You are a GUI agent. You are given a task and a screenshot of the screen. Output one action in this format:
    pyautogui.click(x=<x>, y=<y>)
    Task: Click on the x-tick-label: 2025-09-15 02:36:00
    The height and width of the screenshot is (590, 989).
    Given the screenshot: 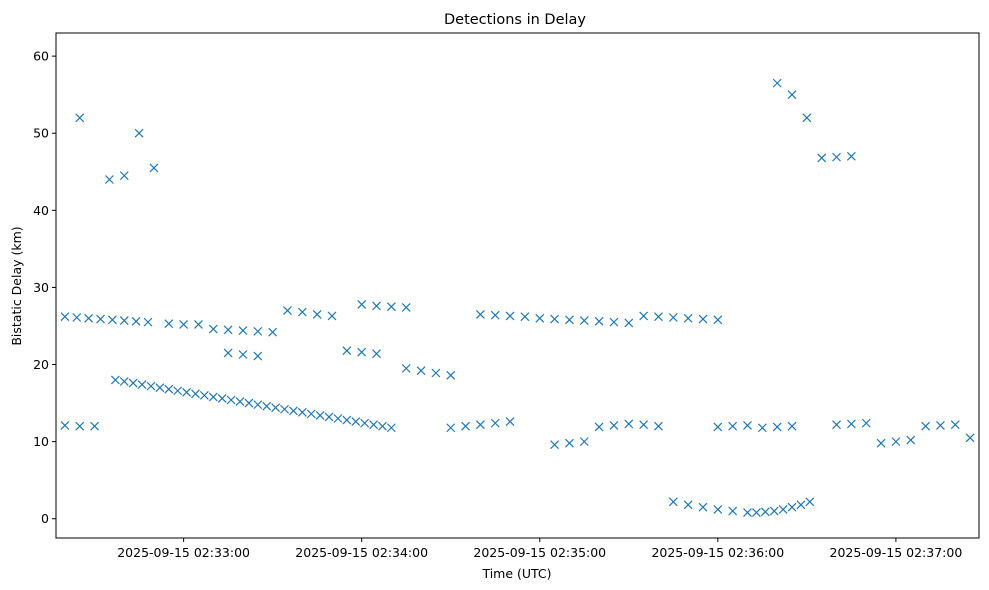 What is the action you would take?
    pyautogui.click(x=717, y=552)
    